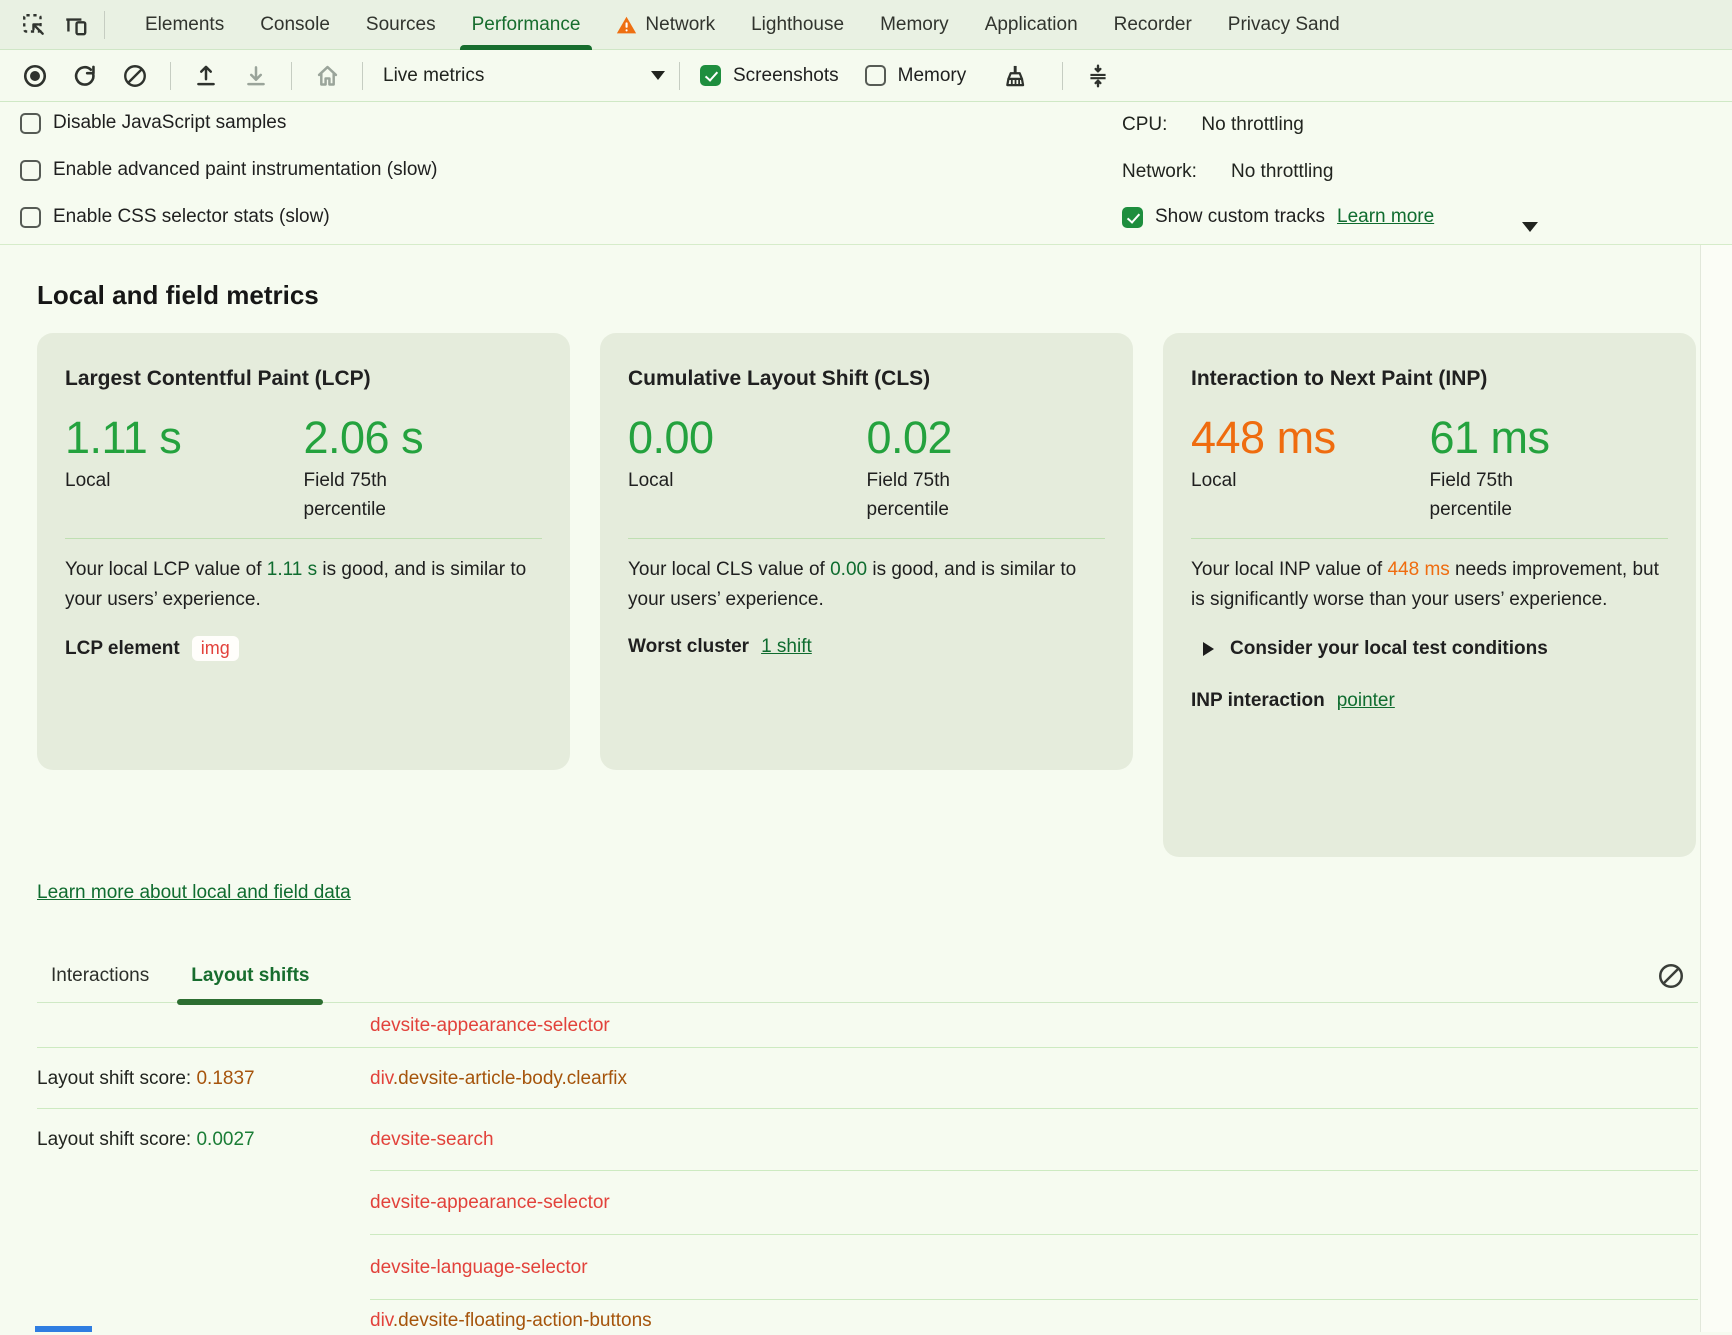 The width and height of the screenshot is (1732, 1335). Describe the element at coordinates (665, 24) in the screenshot. I see `tab-network: Network` at that location.